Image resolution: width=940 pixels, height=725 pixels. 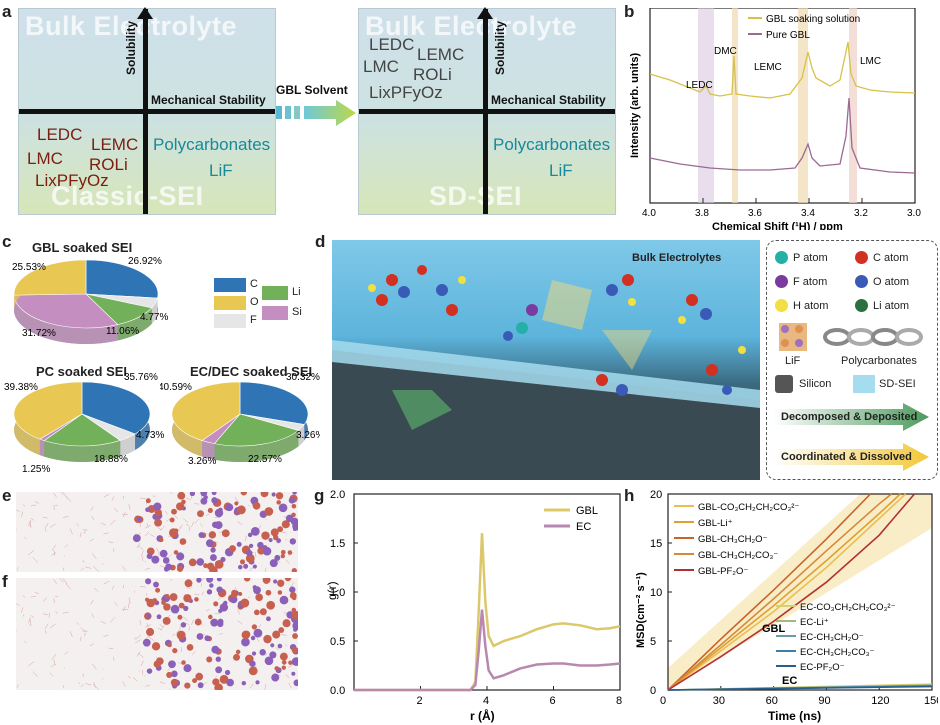 What do you see at coordinates (822, 667) in the screenshot?
I see `legend-label: EC-PF₂O⁻` at bounding box center [822, 667].